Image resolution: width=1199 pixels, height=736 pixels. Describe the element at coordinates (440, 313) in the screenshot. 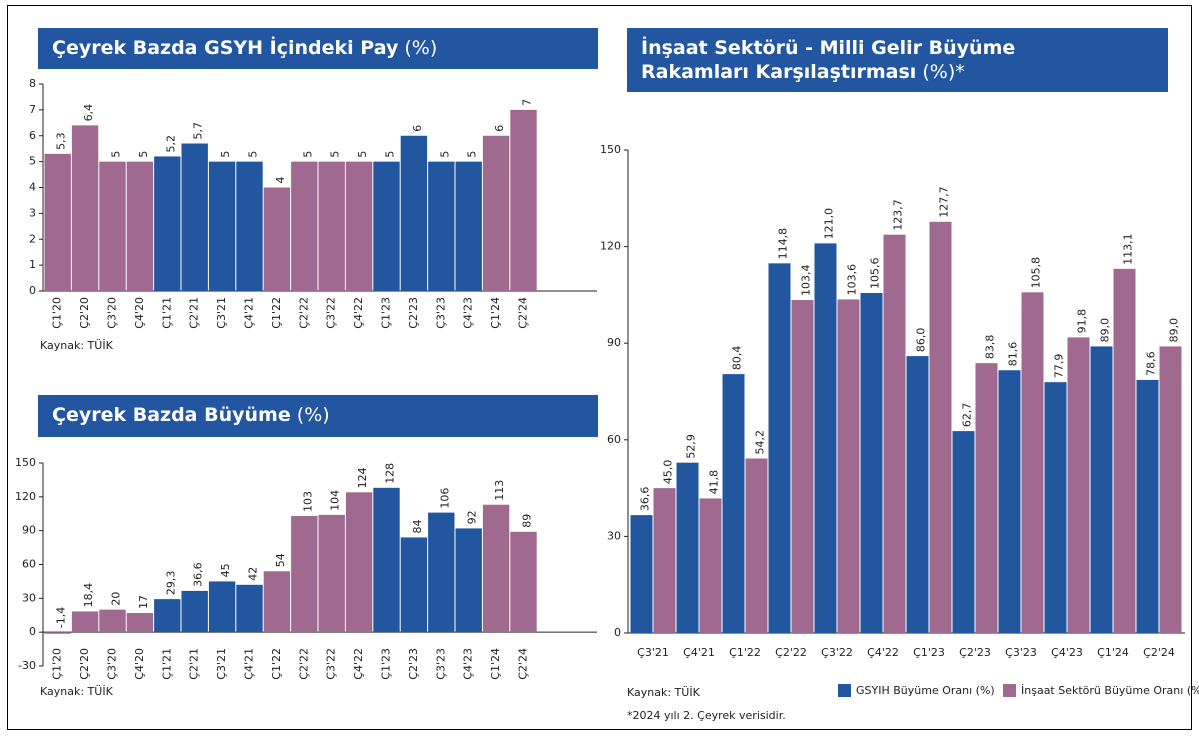

I see `x-tick-label: Ç3'23` at that location.